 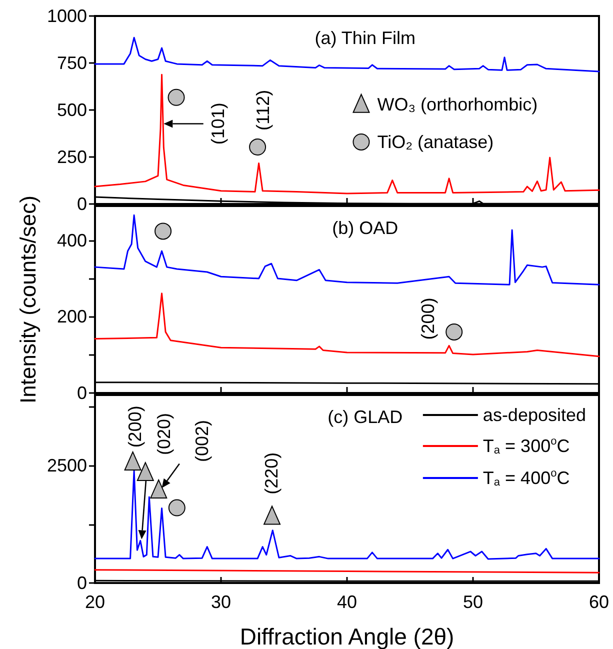 I want to click on annotation: TiO₂ (anatase), so click(x=435, y=142).